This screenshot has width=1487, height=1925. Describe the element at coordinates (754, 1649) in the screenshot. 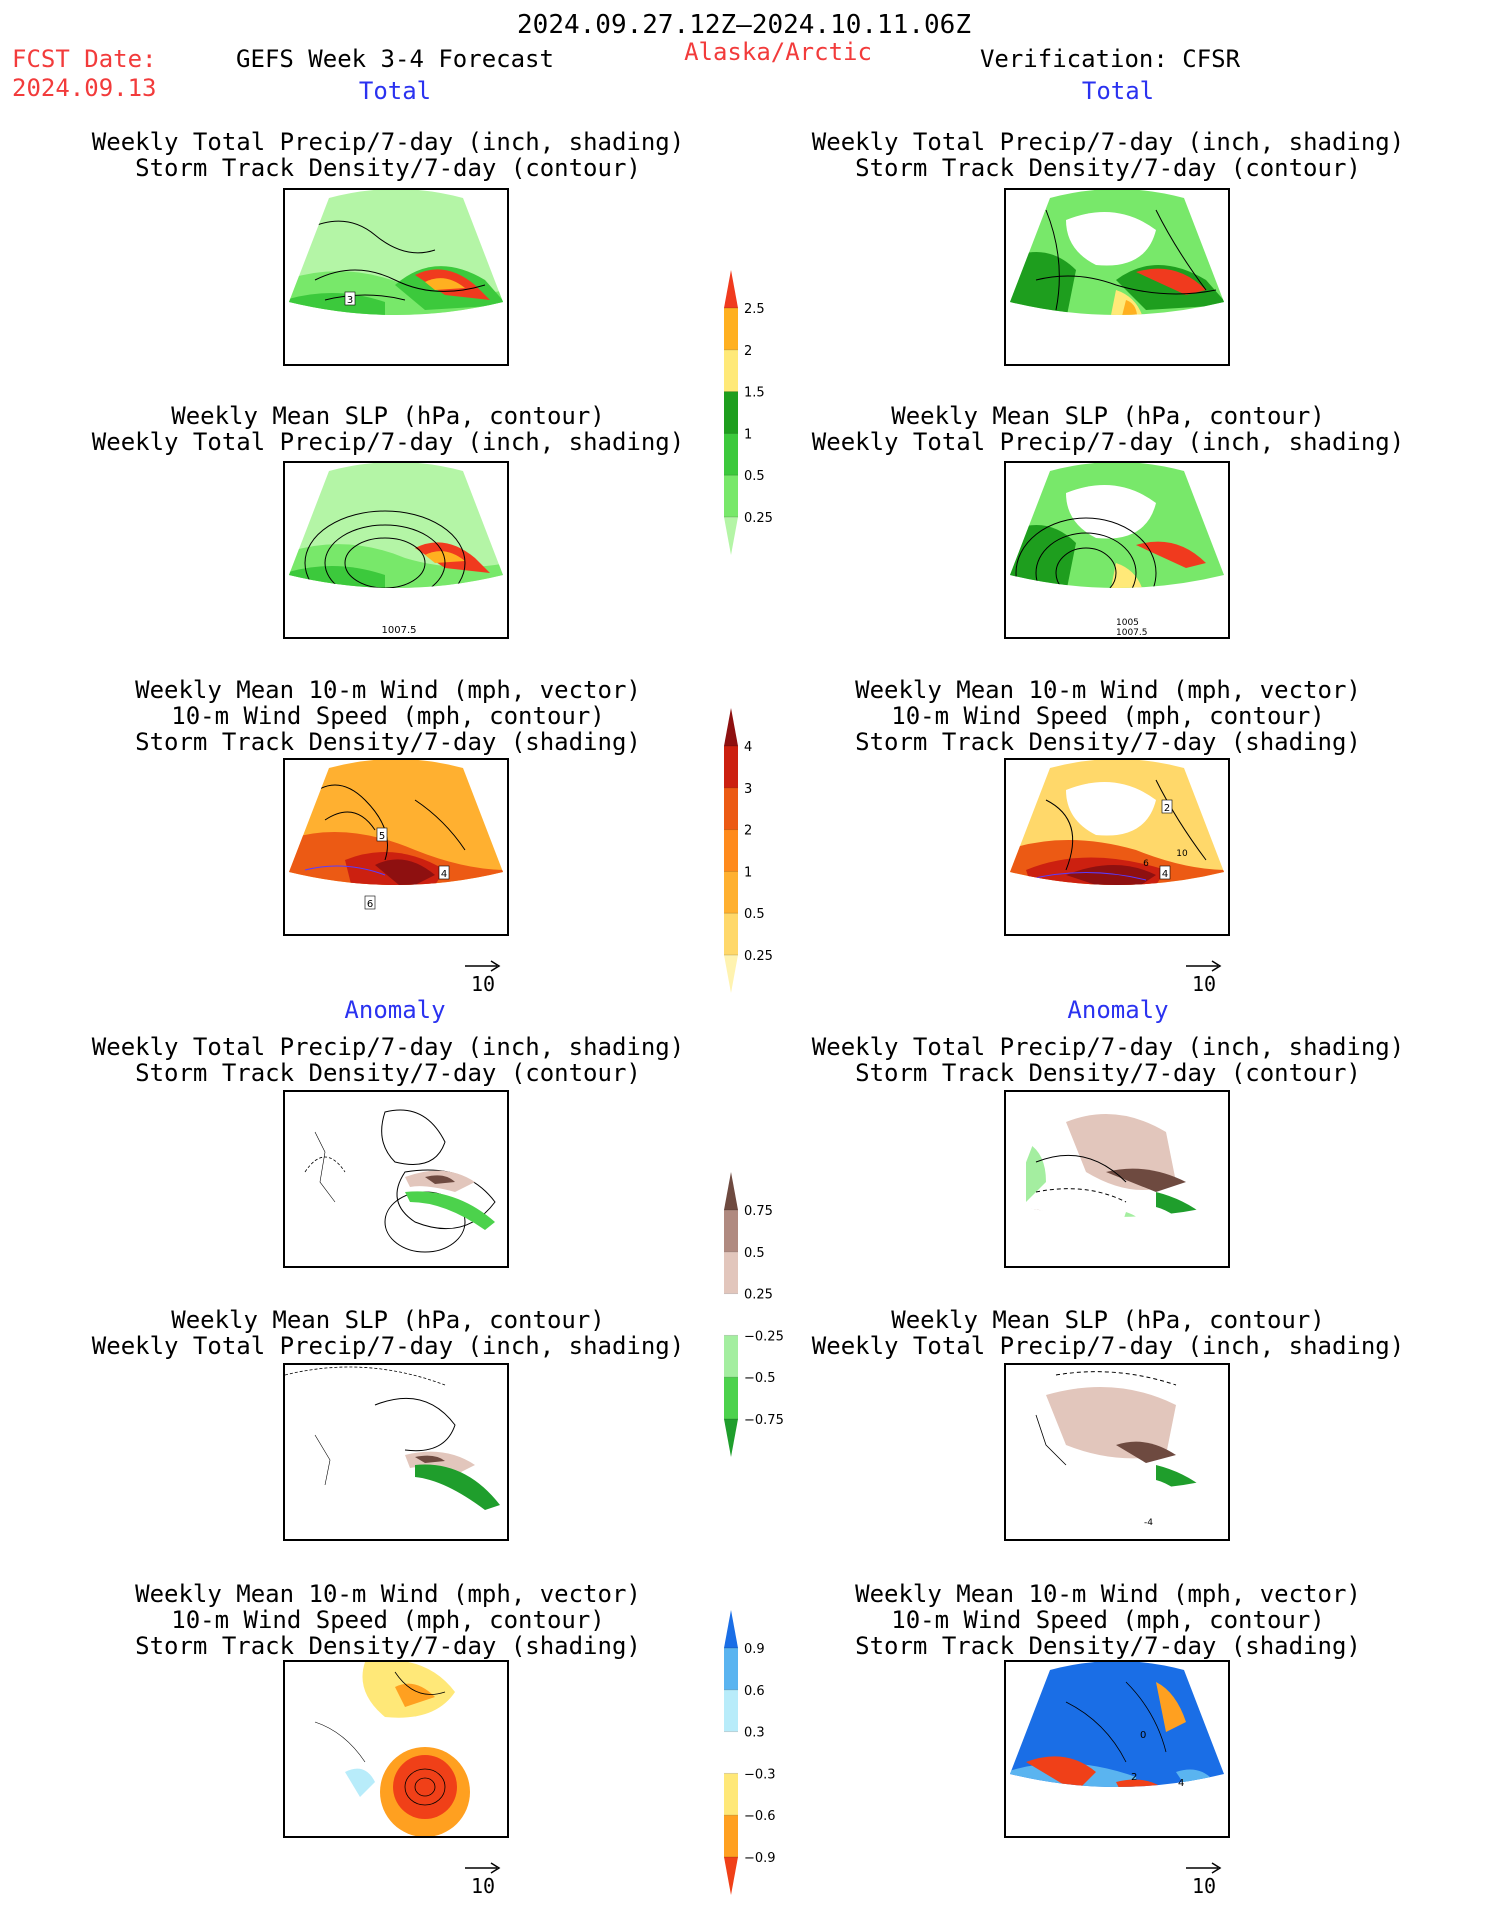

I see `colorbar-label: 0.9` at that location.